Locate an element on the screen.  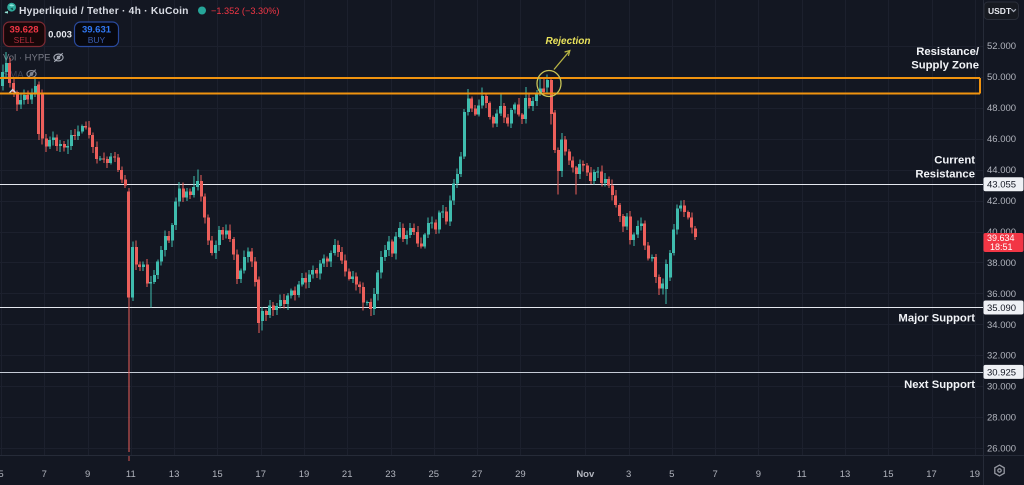
svg-text: Next Support is located at coordinates (939, 385).